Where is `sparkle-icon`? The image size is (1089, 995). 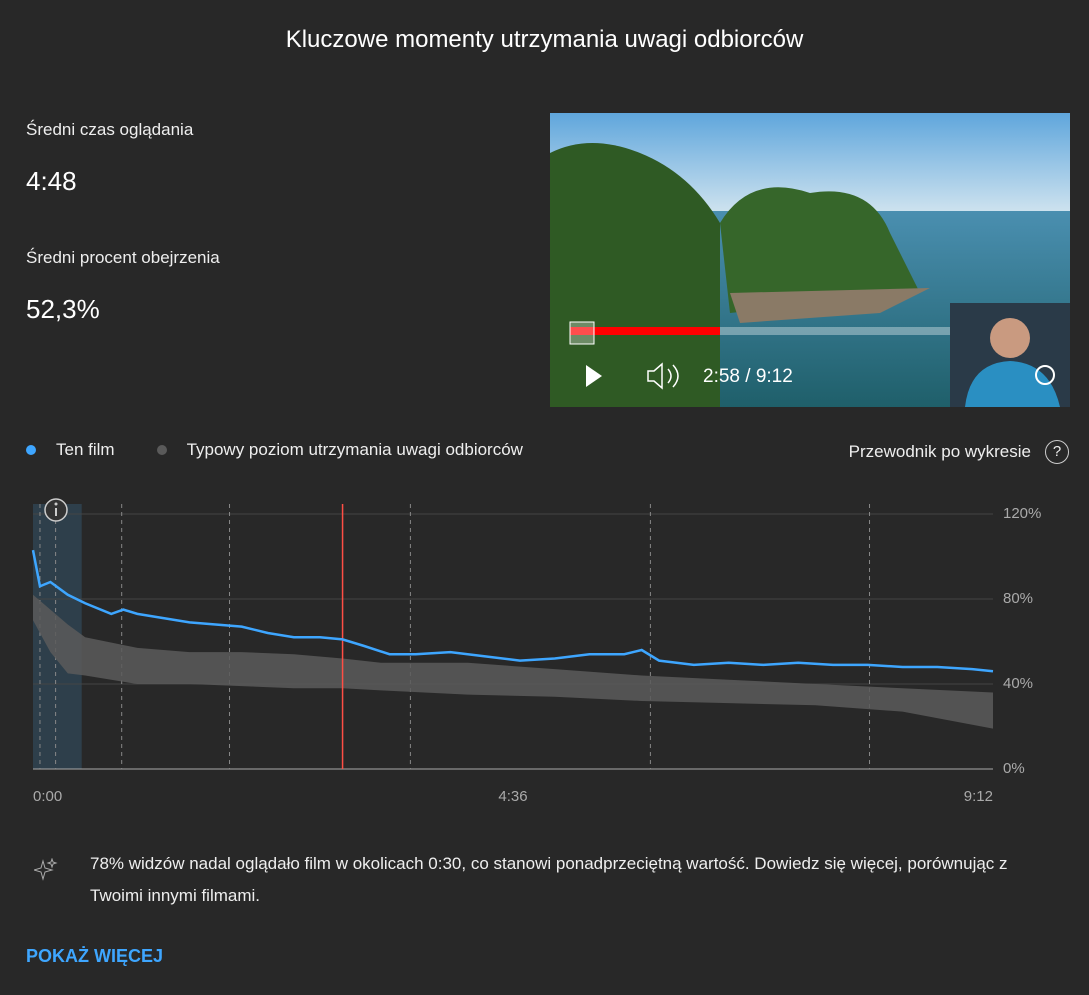 sparkle-icon is located at coordinates (46, 869).